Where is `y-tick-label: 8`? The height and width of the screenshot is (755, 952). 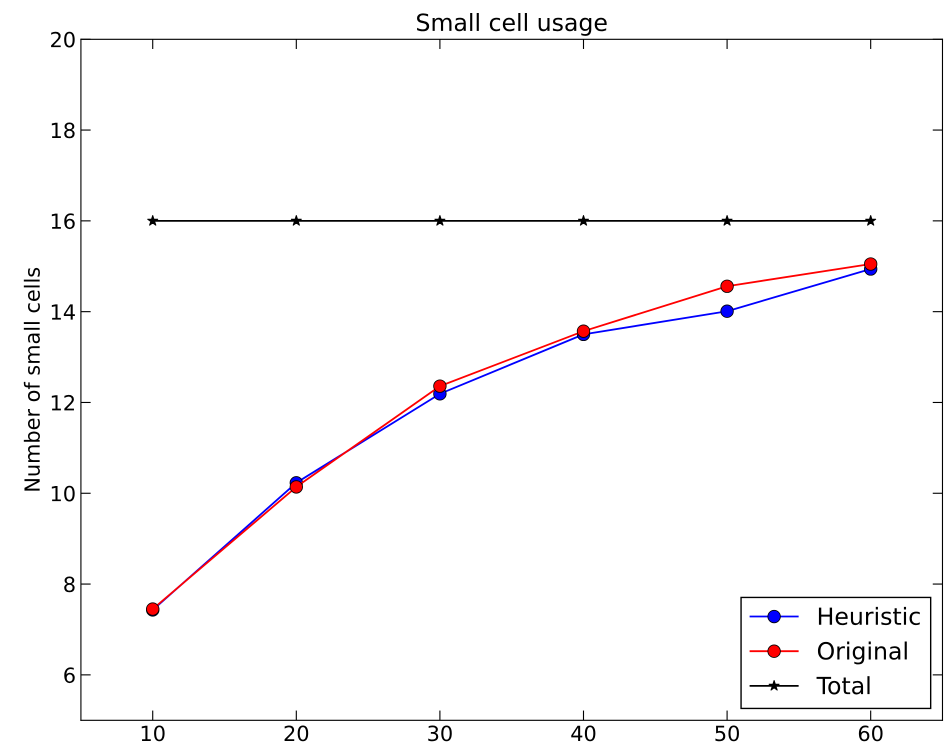
y-tick-label: 8 is located at coordinates (69, 584).